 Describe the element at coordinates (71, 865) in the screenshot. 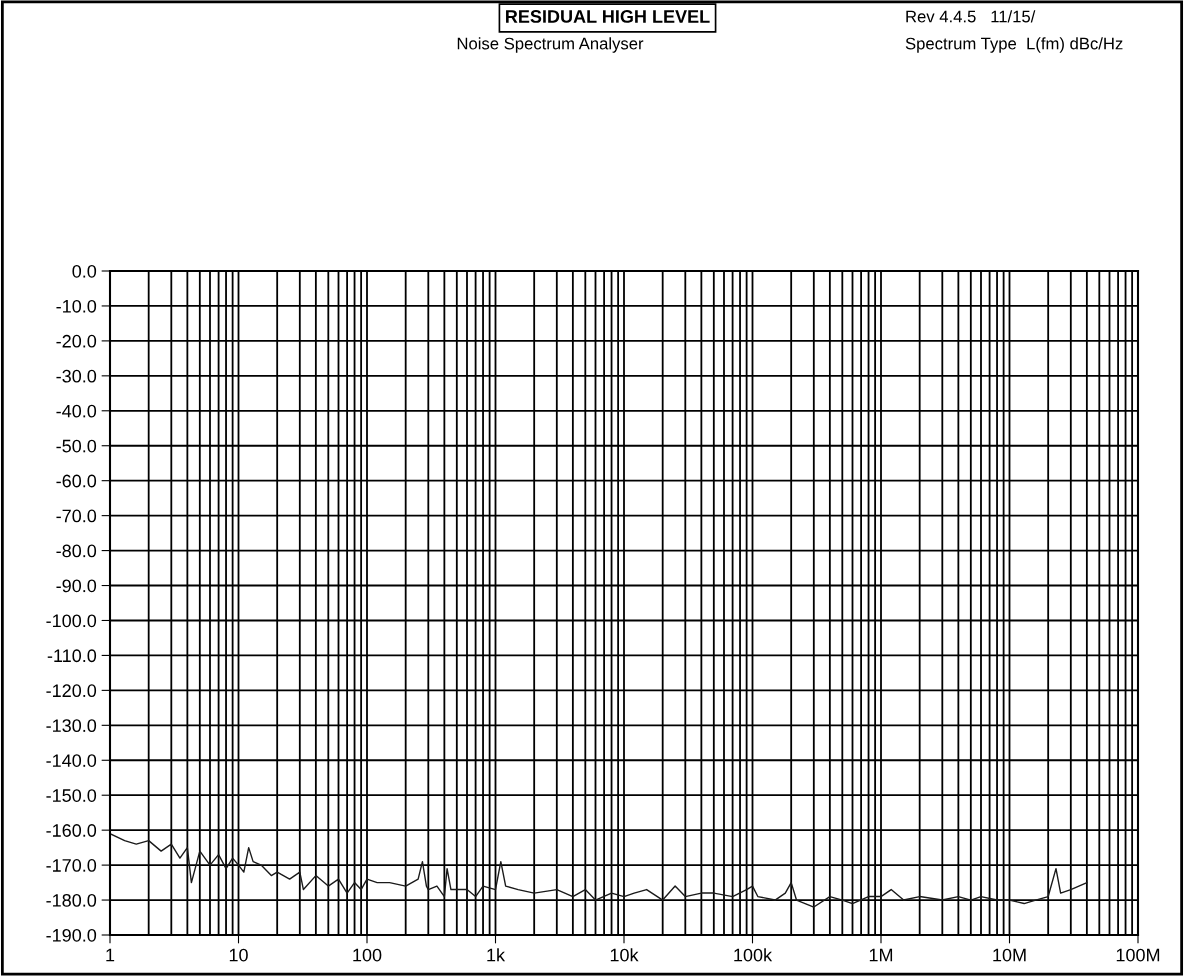

I see `y-tick-label: -170.0` at that location.